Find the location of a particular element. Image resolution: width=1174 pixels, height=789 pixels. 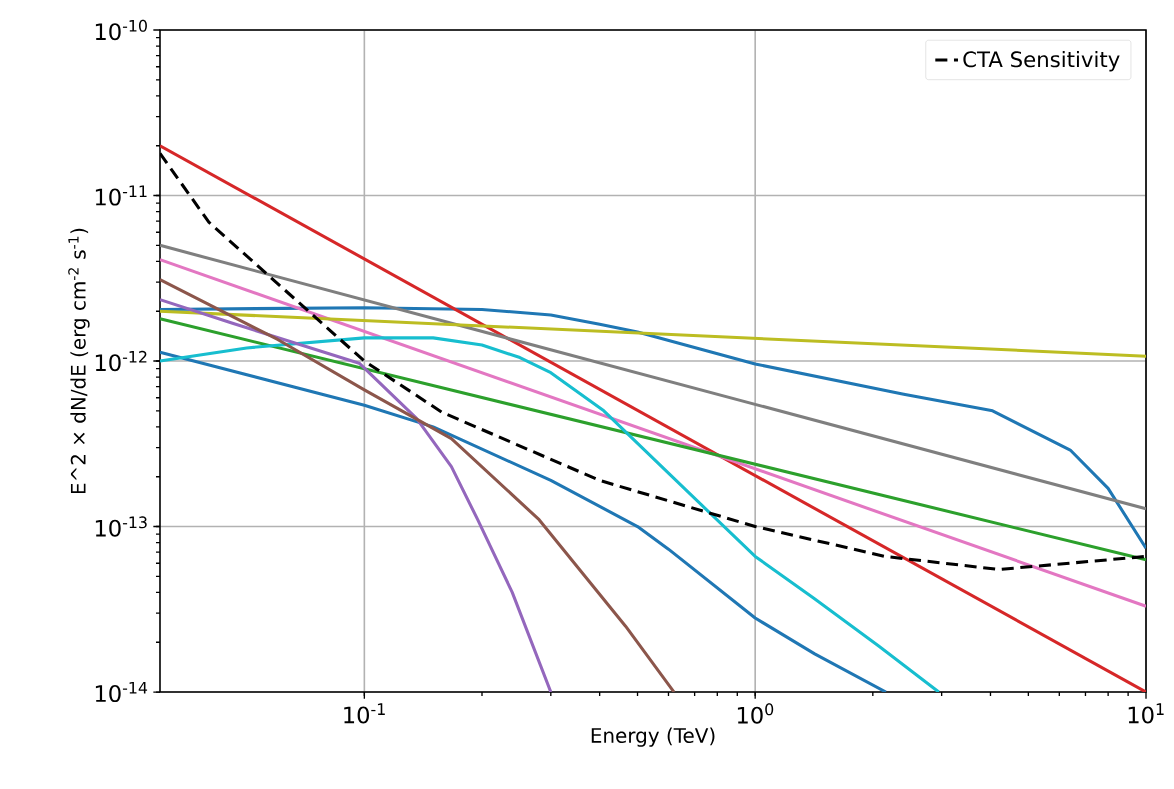

x-tick-label: 10$^{1}$ is located at coordinates (1146, 713).